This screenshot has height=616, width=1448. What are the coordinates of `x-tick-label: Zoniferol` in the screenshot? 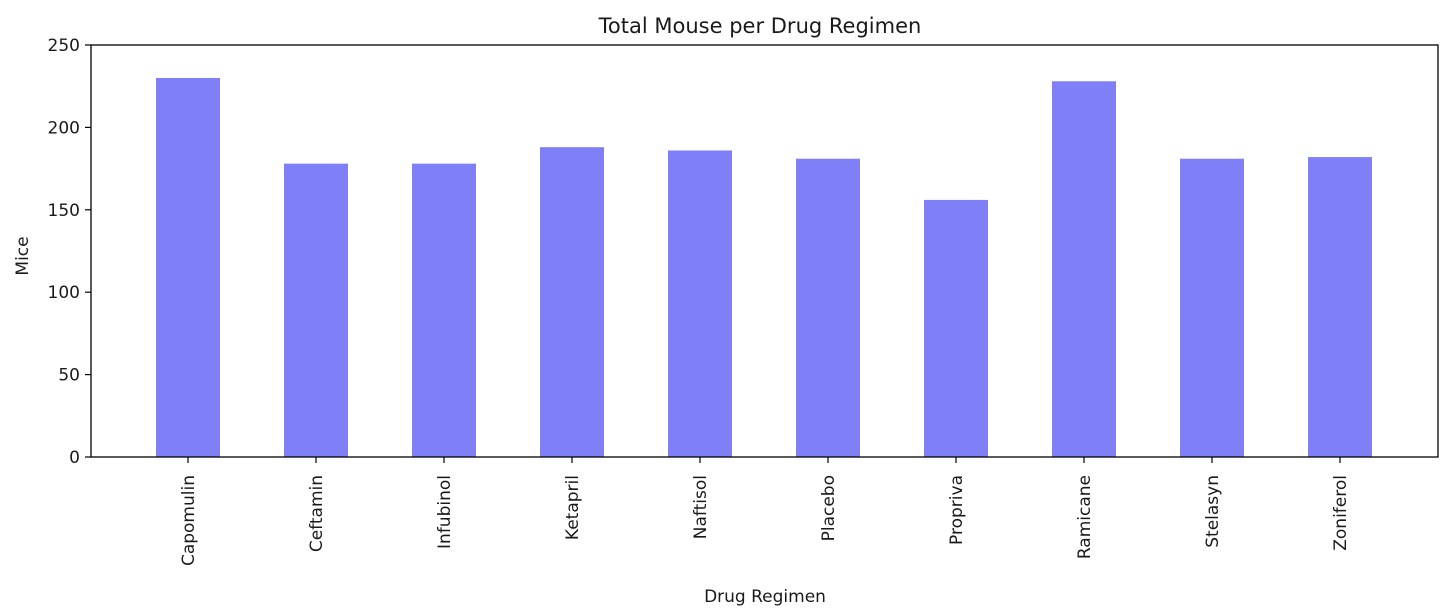 It's located at (1341, 513).